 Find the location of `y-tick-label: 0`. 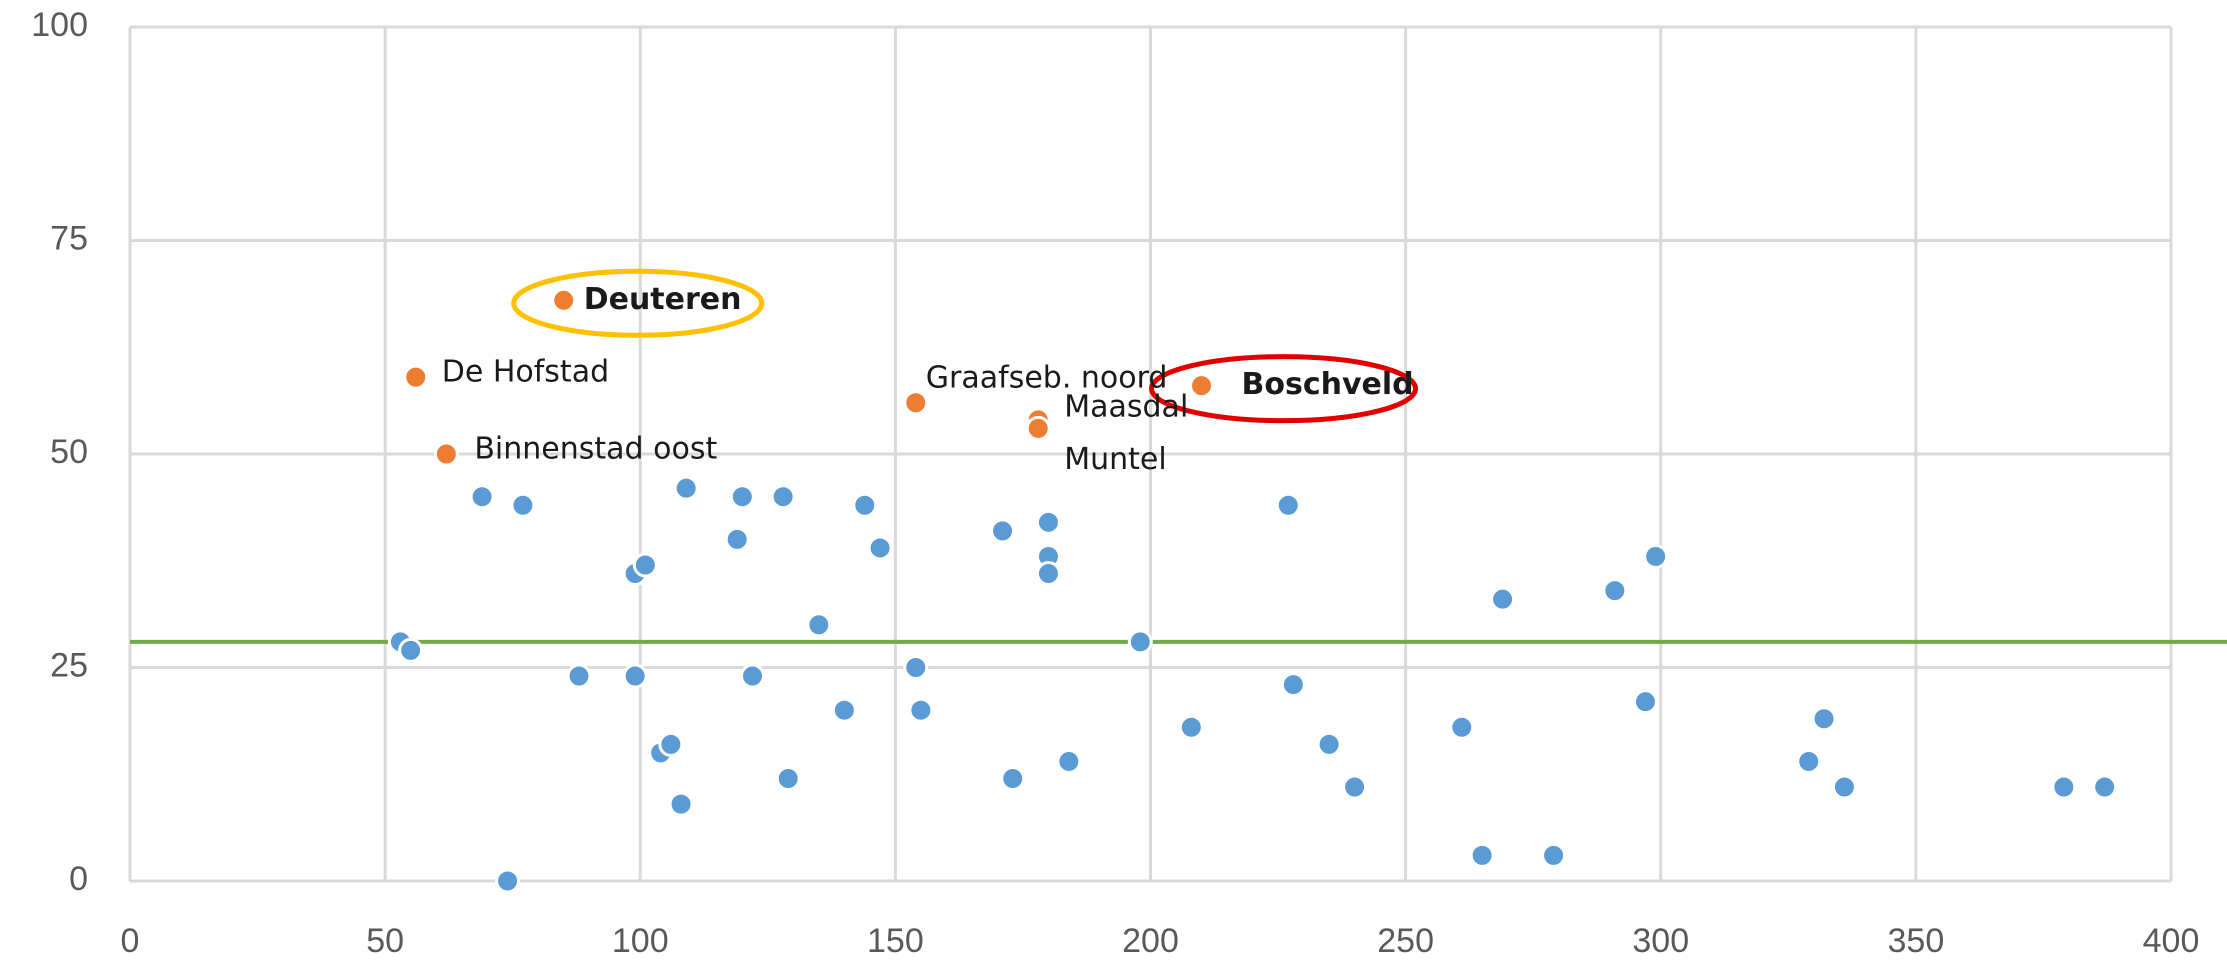

y-tick-label: 0 is located at coordinates (78, 879).